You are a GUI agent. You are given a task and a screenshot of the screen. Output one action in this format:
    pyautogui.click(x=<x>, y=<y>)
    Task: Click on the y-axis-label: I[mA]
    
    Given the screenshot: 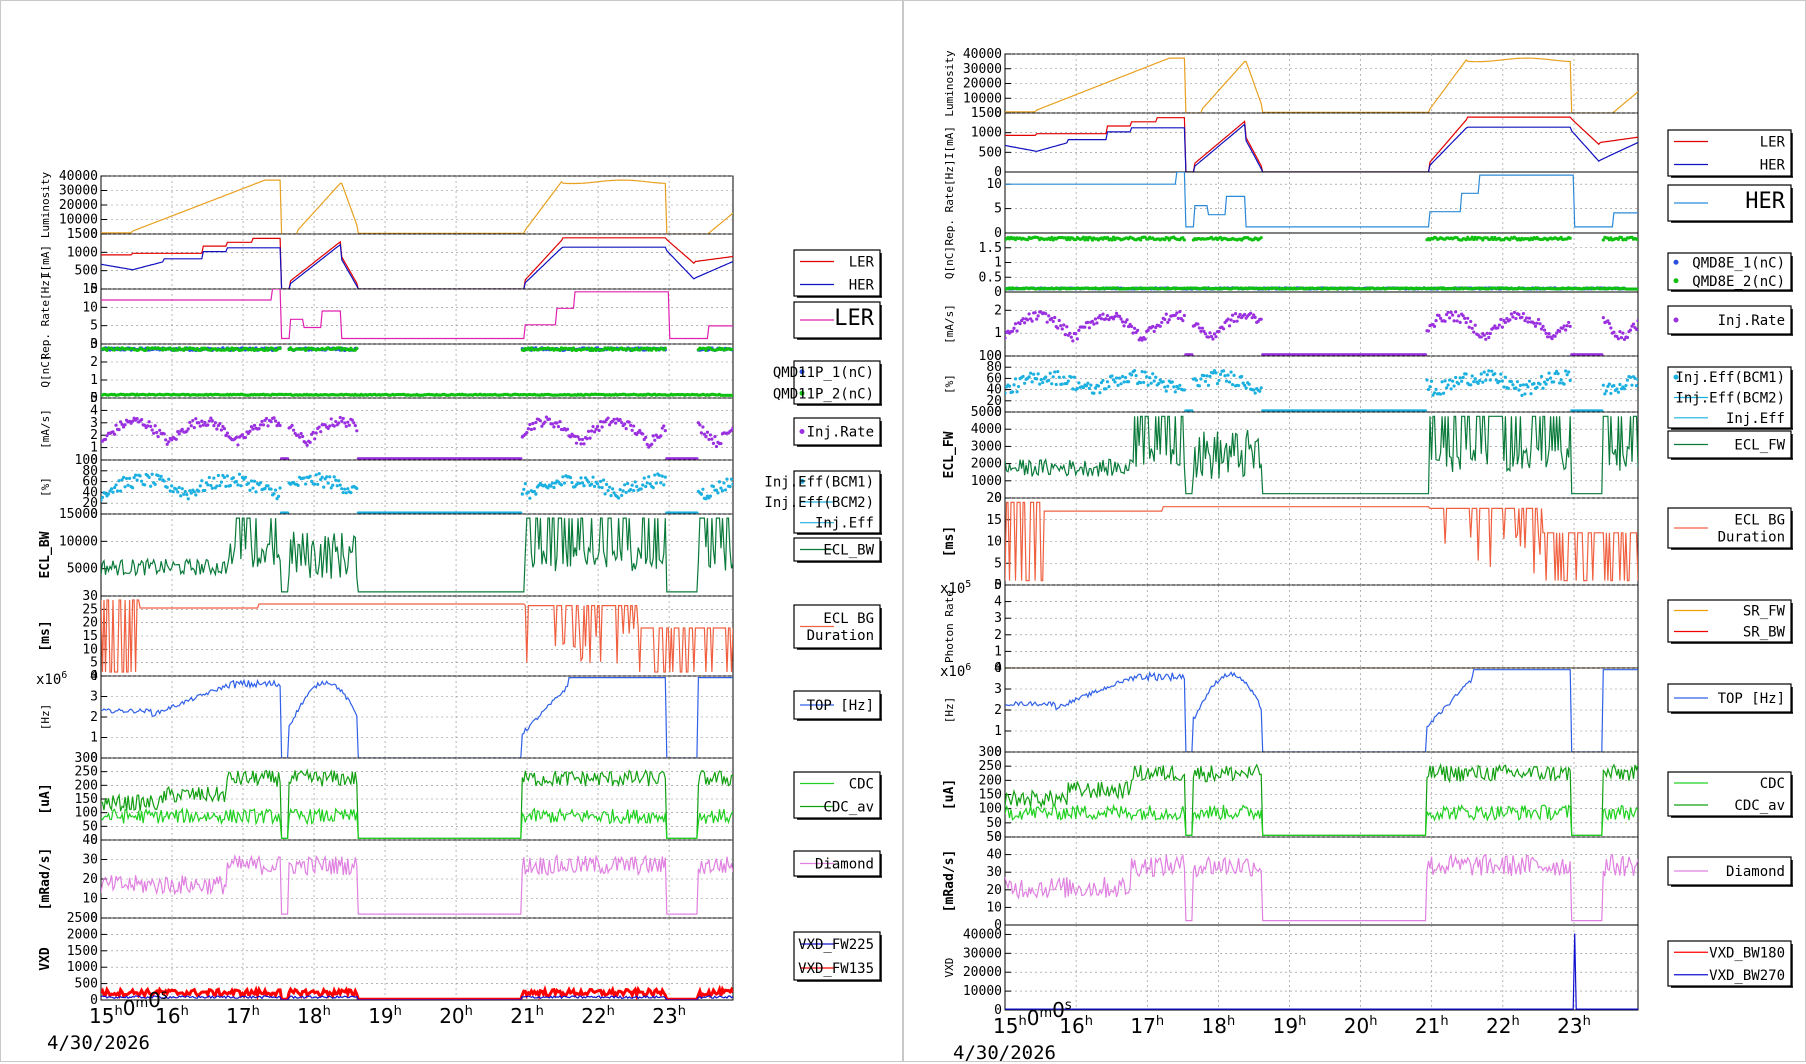 What is the action you would take?
    pyautogui.click(x=45, y=261)
    